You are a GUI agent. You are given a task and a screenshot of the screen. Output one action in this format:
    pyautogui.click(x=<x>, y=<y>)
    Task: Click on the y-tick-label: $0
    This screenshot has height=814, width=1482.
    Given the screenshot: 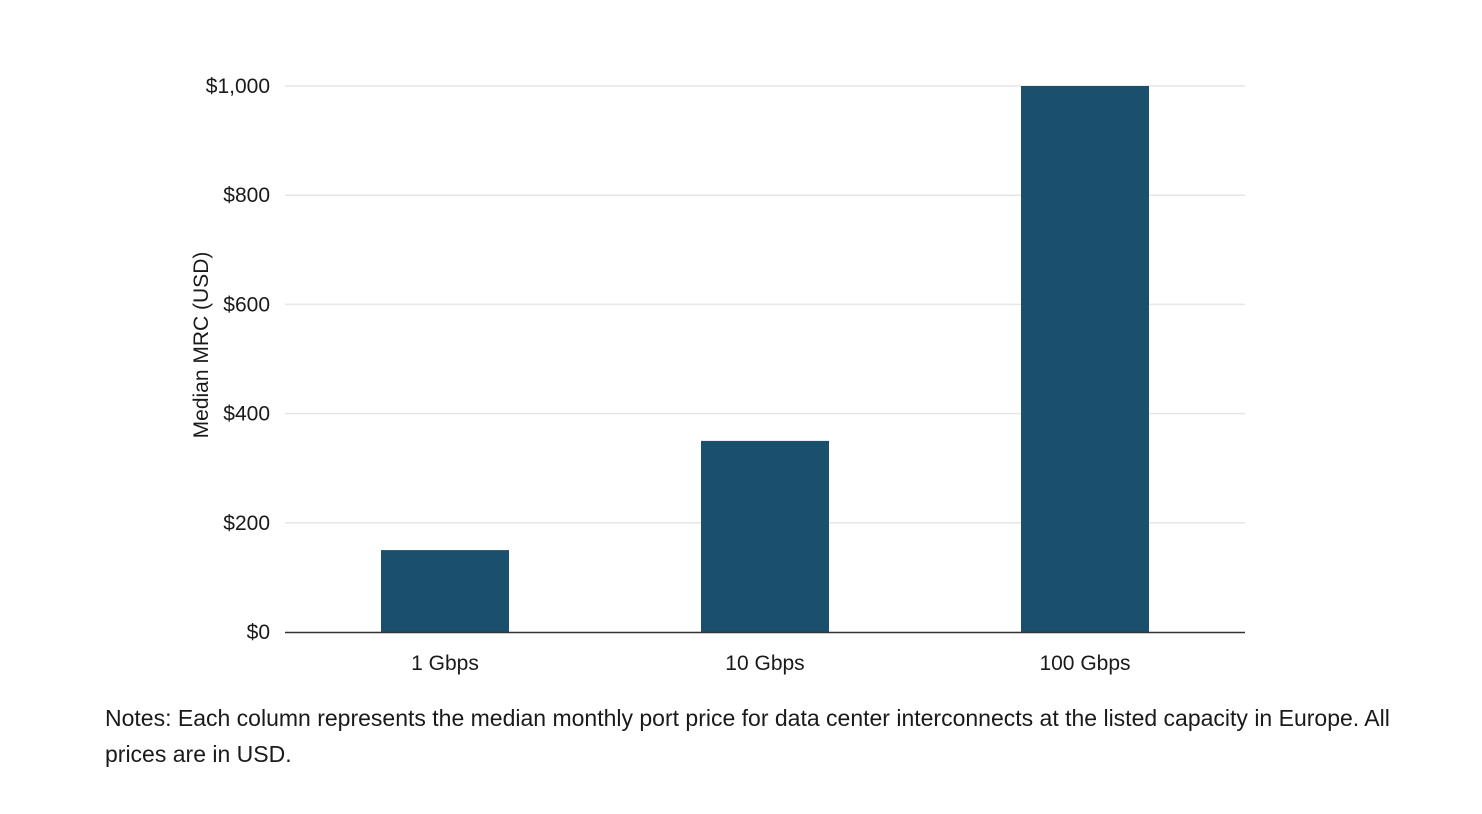 What is the action you would take?
    pyautogui.click(x=258, y=632)
    